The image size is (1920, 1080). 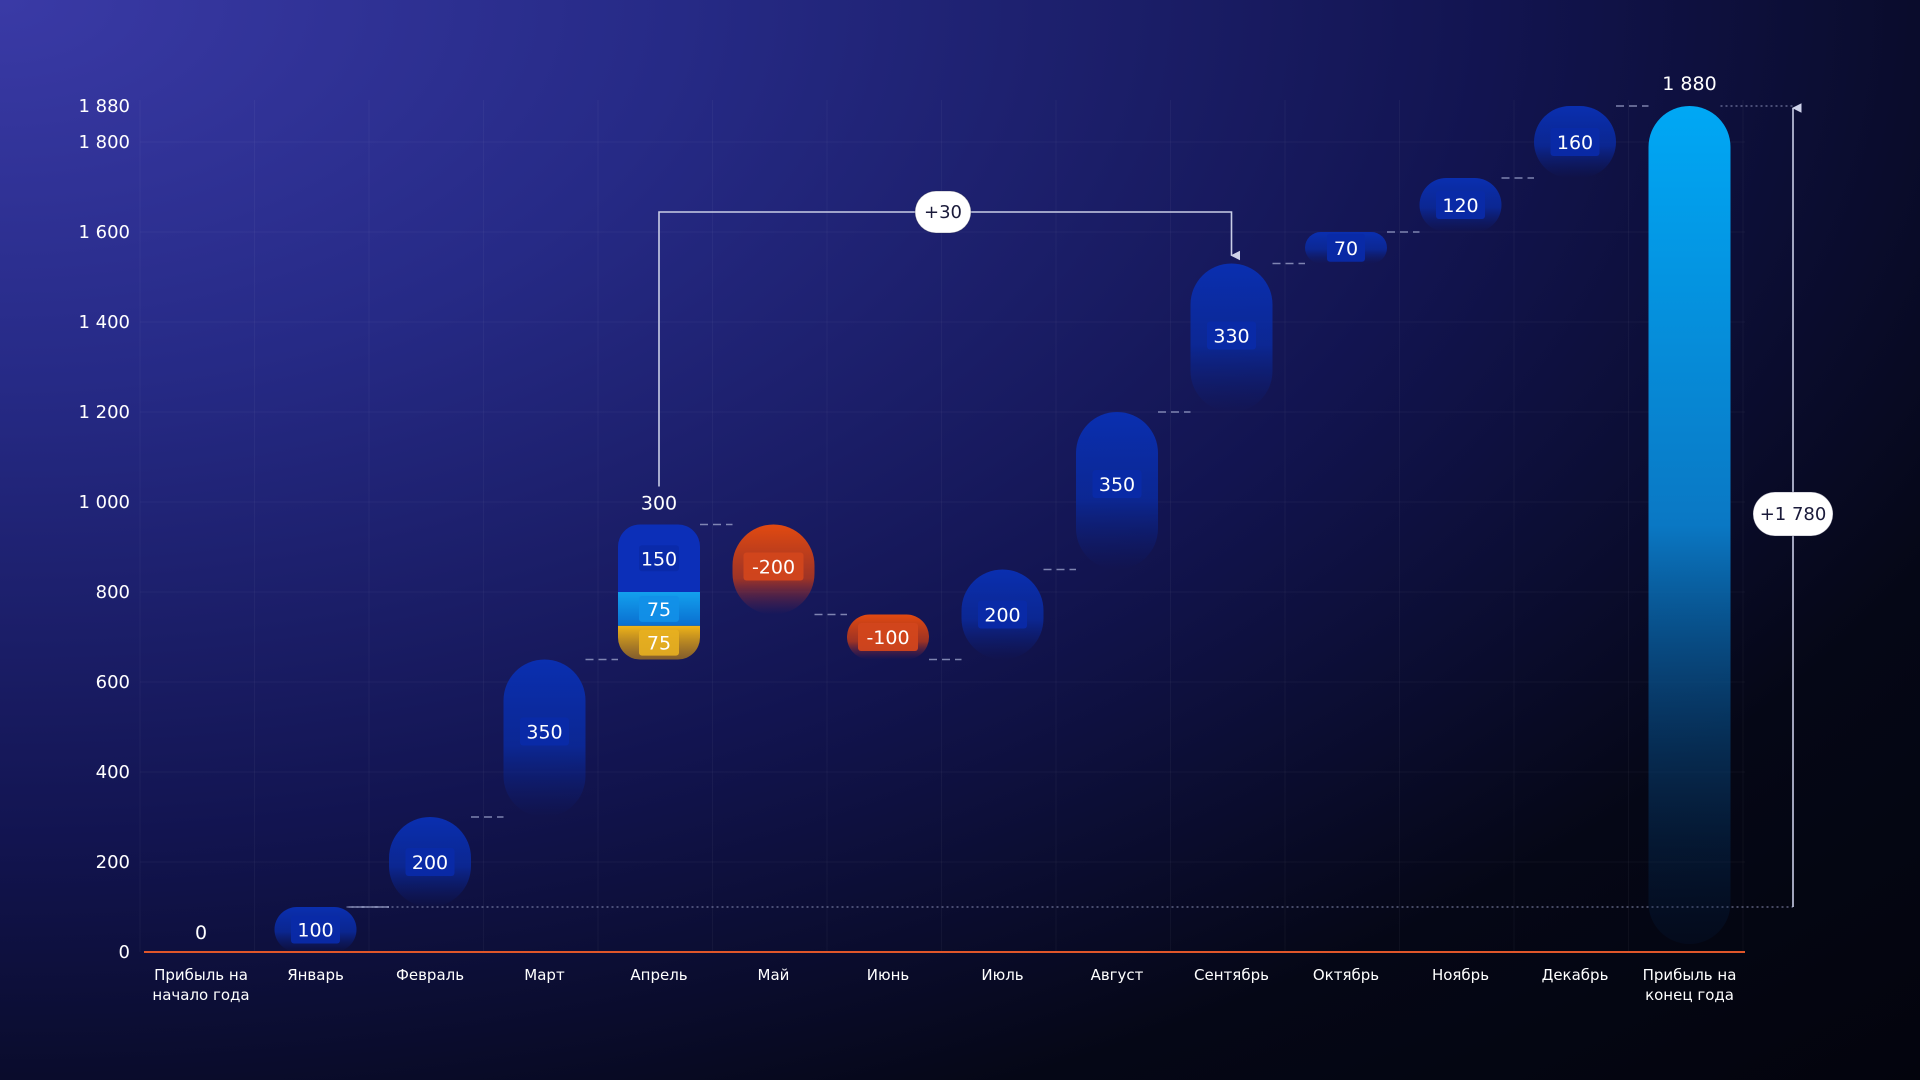 What do you see at coordinates (1689, 525) in the screenshot?
I see `bar-end-total` at bounding box center [1689, 525].